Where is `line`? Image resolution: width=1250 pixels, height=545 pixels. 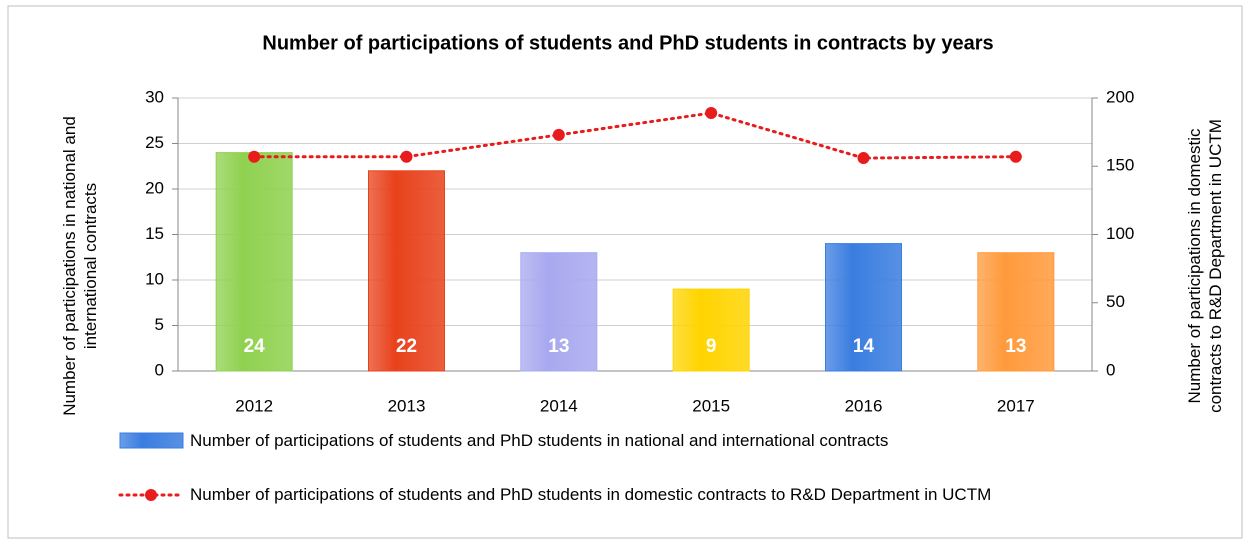
line is located at coordinates (635, 135).